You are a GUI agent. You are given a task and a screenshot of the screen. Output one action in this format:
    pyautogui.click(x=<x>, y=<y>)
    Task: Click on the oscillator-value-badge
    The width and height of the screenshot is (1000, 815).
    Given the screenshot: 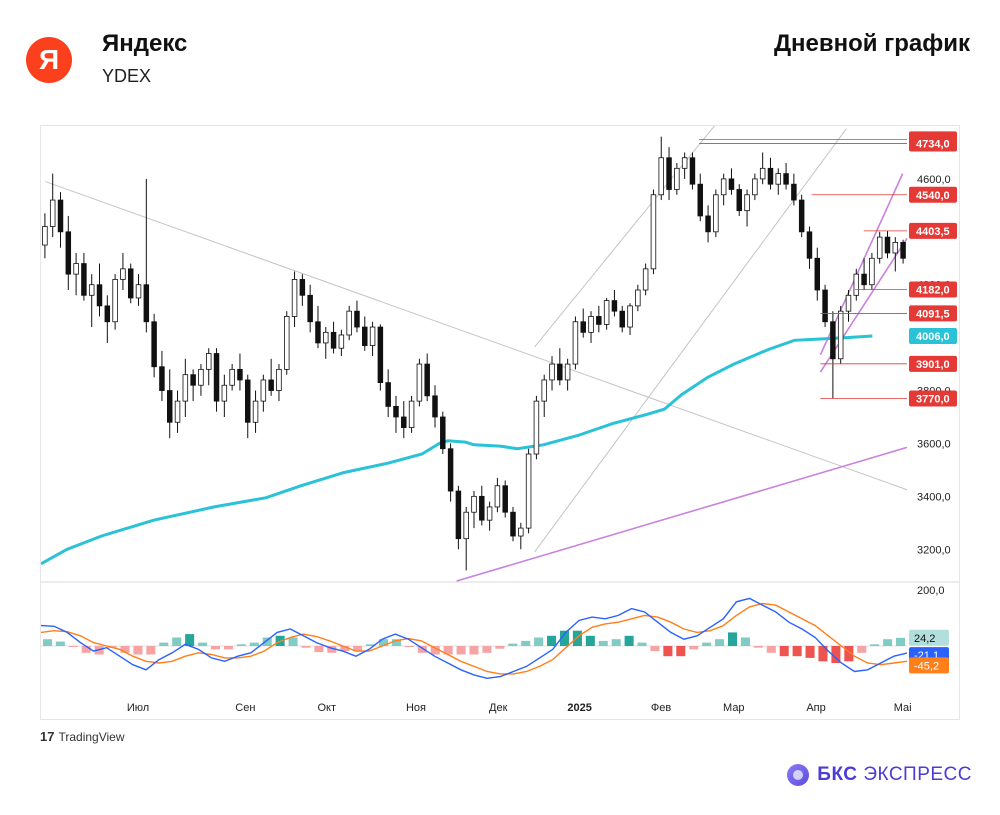 What is the action you would take?
    pyautogui.click(x=929, y=637)
    